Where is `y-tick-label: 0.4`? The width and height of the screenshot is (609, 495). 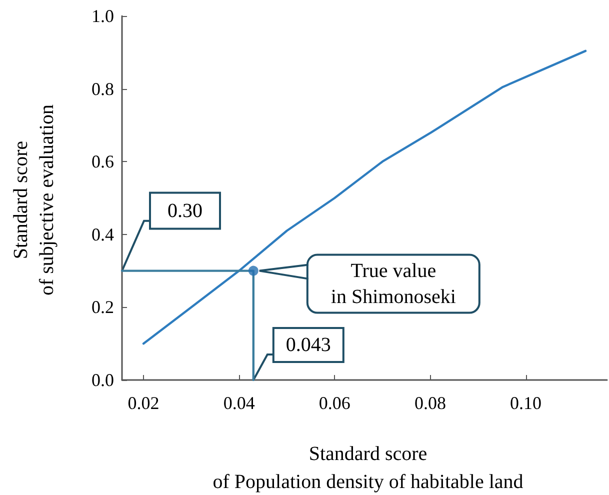
y-tick-label: 0.4 is located at coordinates (103, 234).